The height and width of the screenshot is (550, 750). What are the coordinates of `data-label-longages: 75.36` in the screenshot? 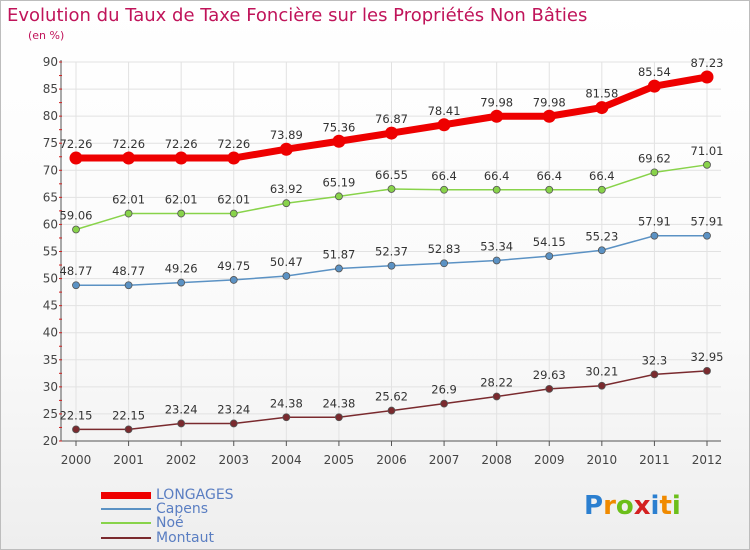 It's located at (338, 127).